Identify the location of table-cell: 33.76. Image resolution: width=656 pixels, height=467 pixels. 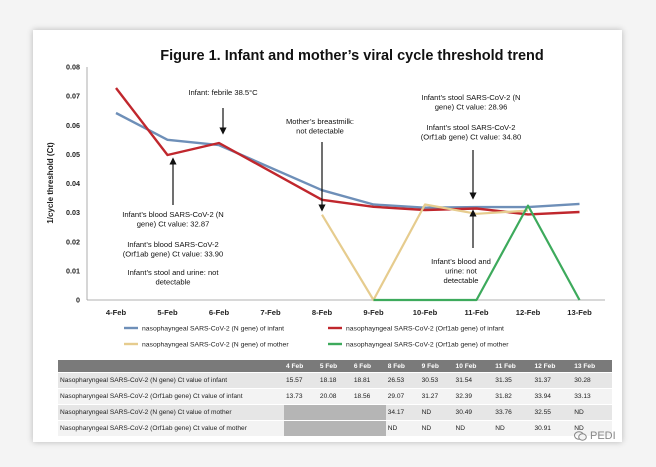
(513, 412).